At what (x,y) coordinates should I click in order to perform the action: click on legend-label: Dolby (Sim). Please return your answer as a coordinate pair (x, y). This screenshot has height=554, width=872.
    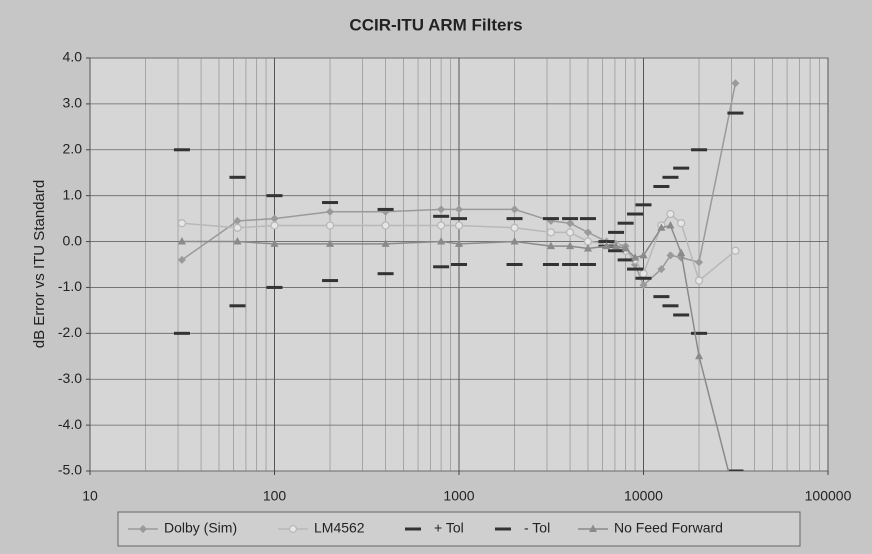
    Looking at the image, I should click on (200, 528).